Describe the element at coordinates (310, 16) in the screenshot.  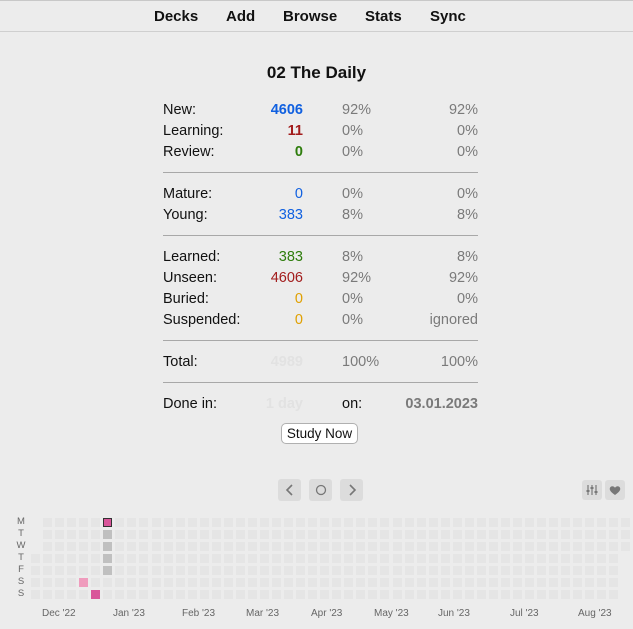
I see `nav-browse: Browse` at that location.